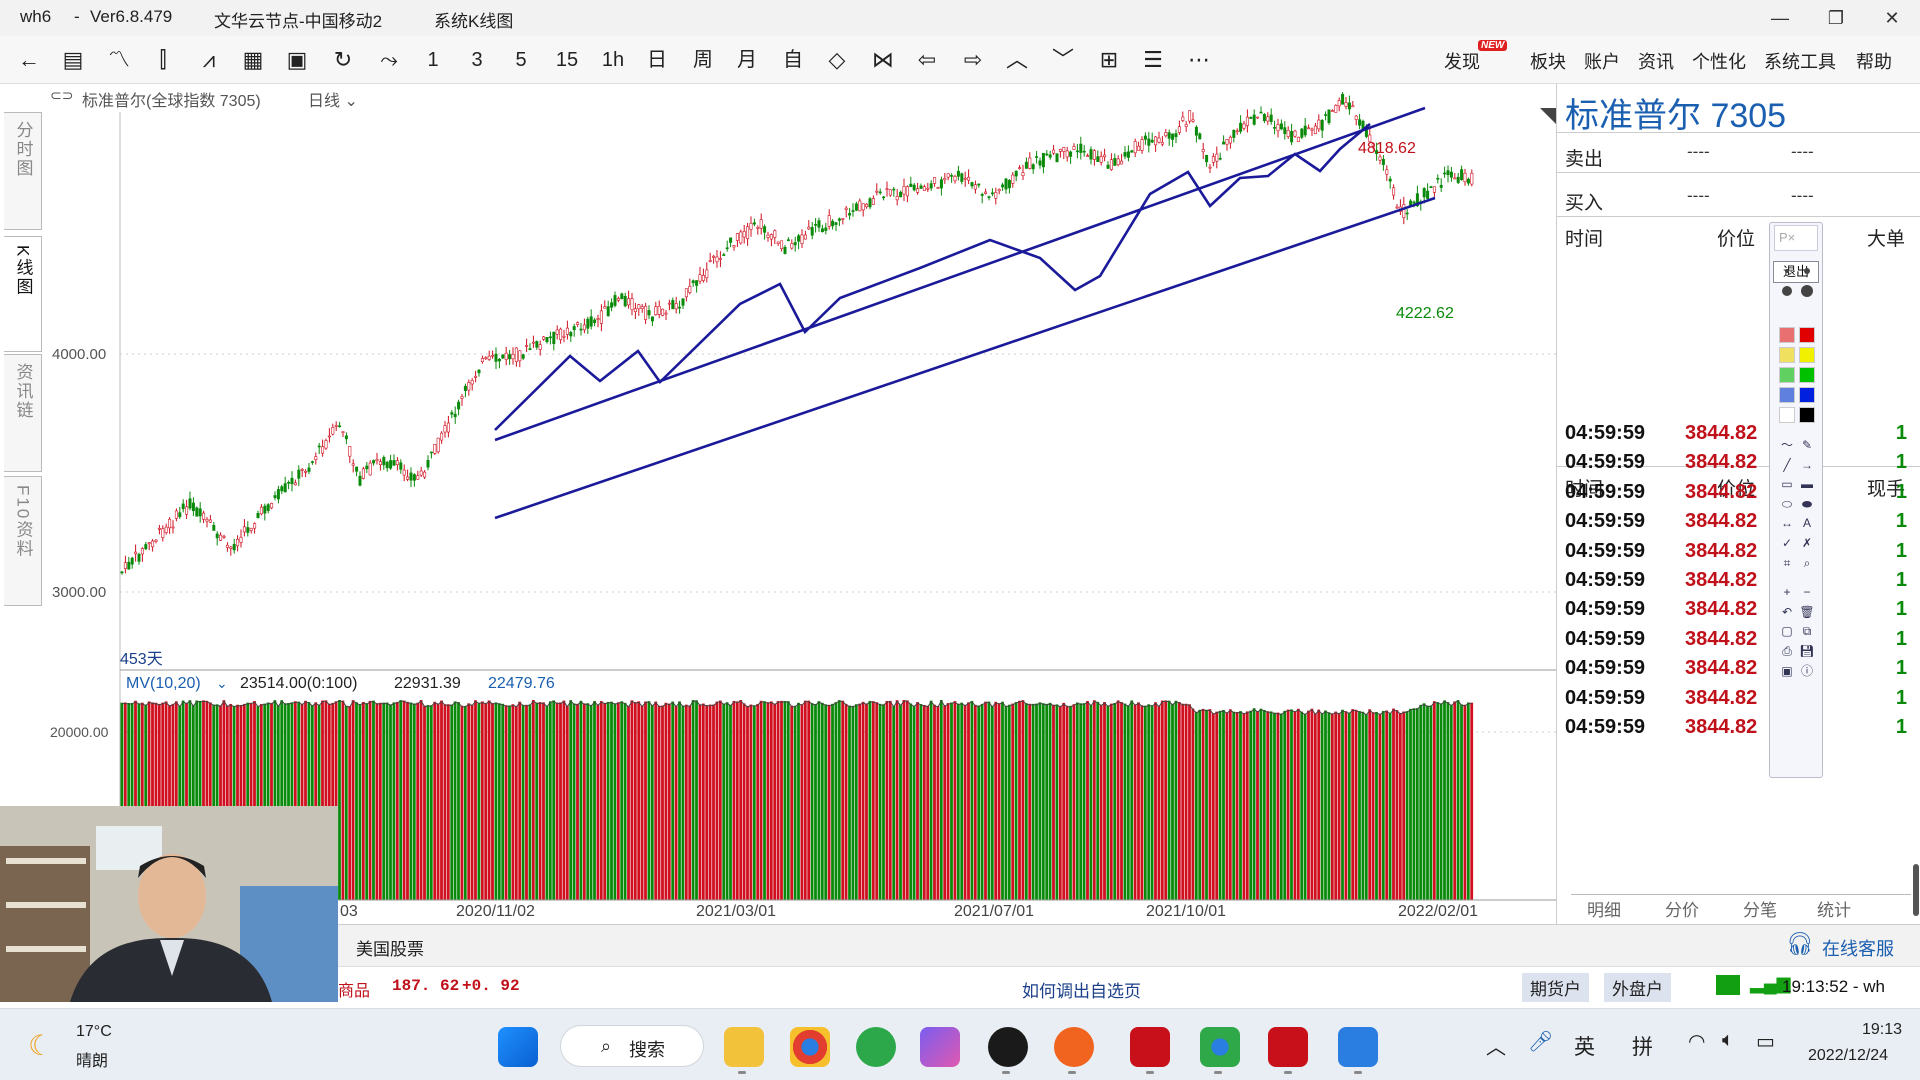 The image size is (1920, 1080). What do you see at coordinates (1682, 910) in the screenshot?
I see `tab-price-dist: 分价` at bounding box center [1682, 910].